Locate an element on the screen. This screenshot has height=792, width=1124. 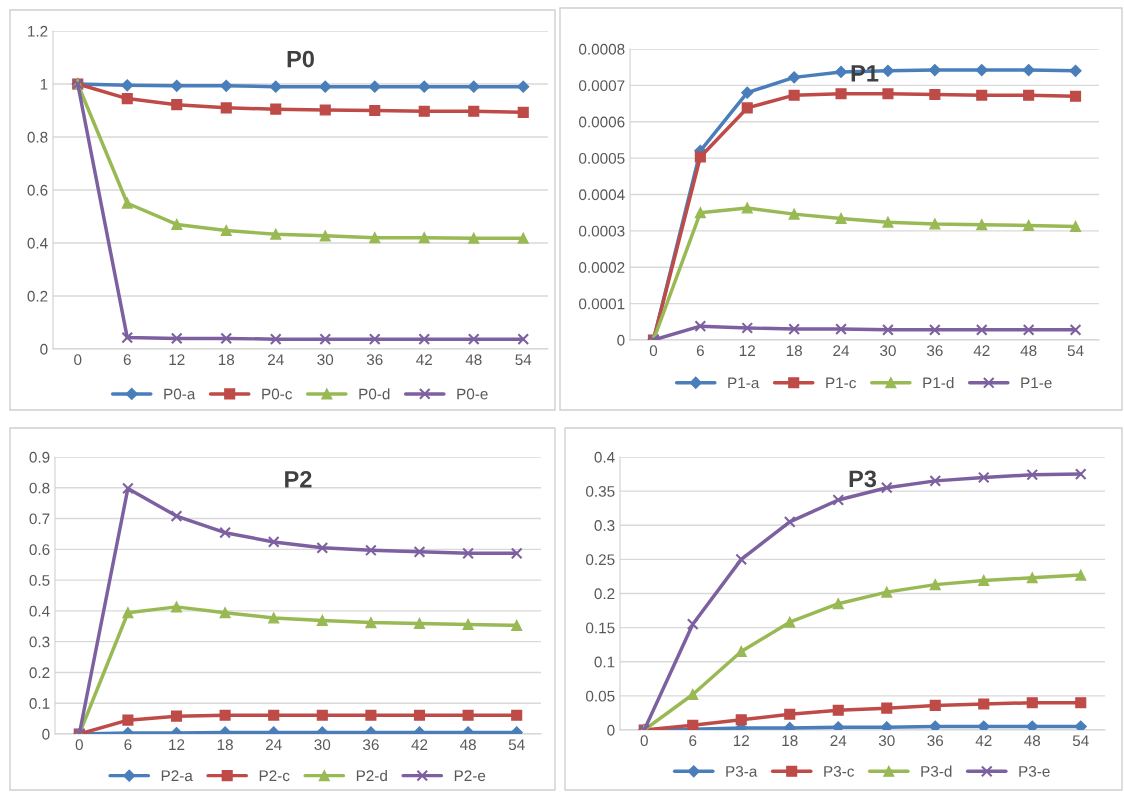
y-tick-label: 0.15 is located at coordinates (600, 628).